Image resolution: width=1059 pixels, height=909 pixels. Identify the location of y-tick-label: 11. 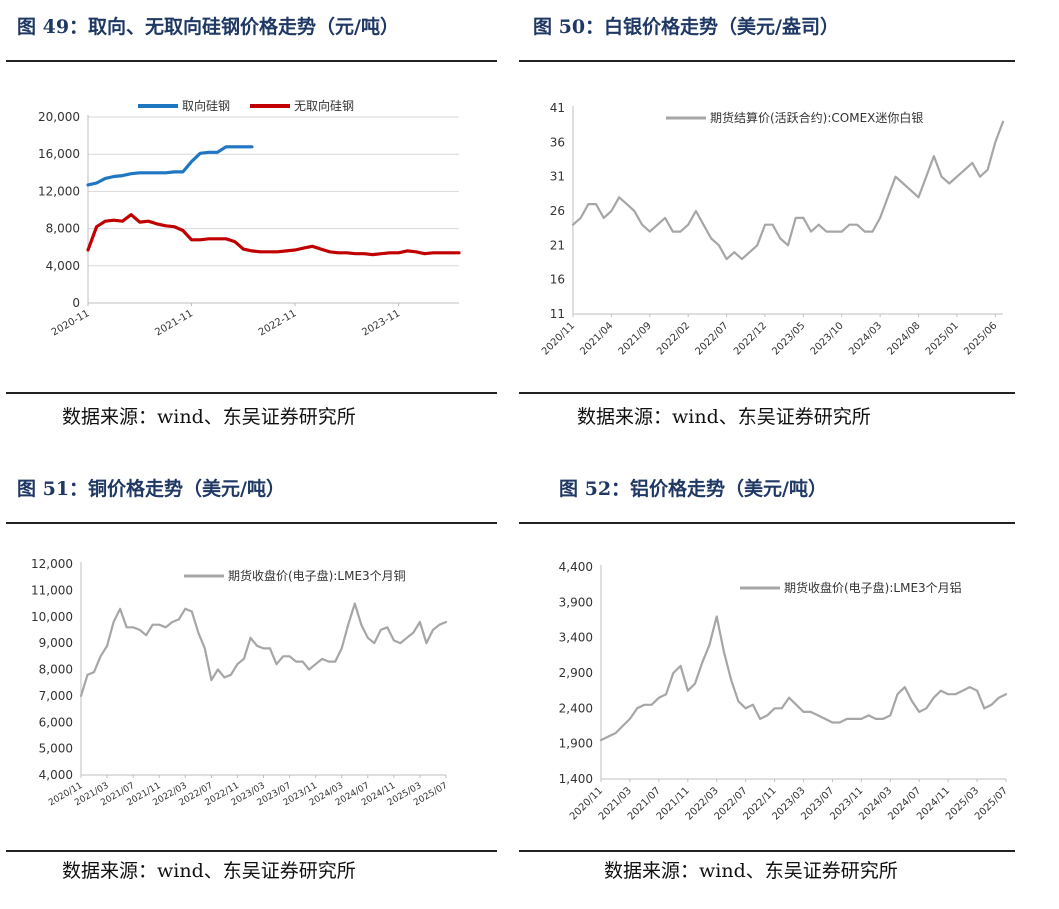
(557, 314).